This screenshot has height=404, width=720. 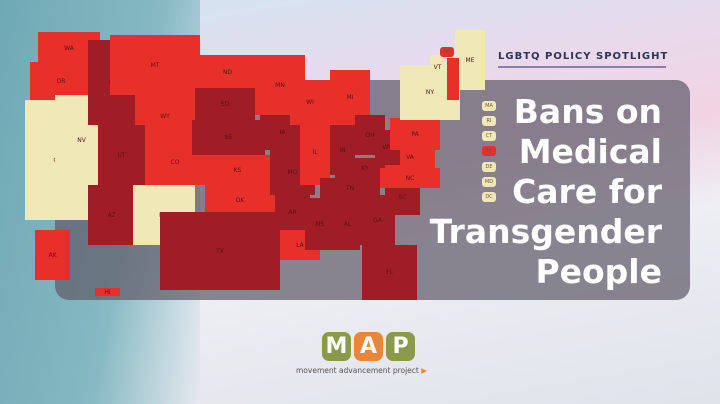 I want to click on state-sd: SD, so click(x=225, y=104).